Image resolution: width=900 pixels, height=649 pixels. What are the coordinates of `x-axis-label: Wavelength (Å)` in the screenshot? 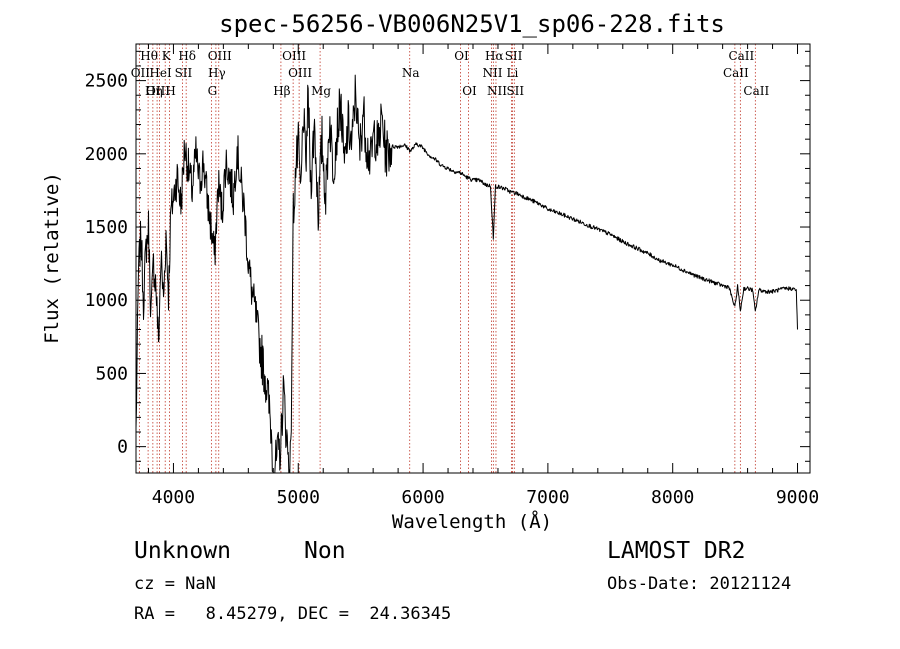 It's located at (472, 521).